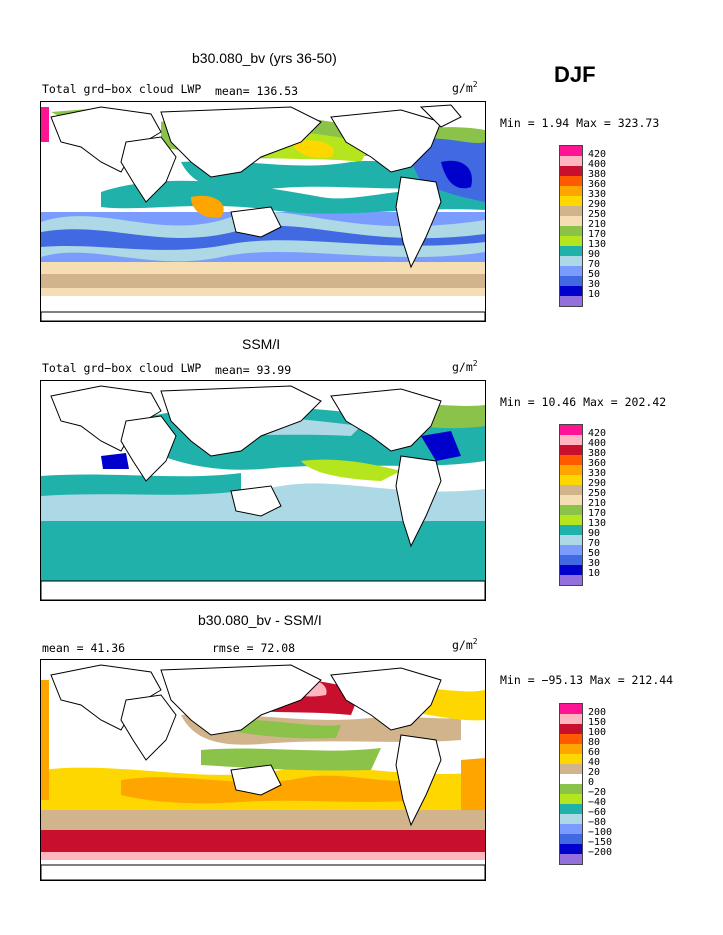 The width and height of the screenshot is (723, 935). I want to click on panel1-mean: mean= 136.53, so click(257, 91).